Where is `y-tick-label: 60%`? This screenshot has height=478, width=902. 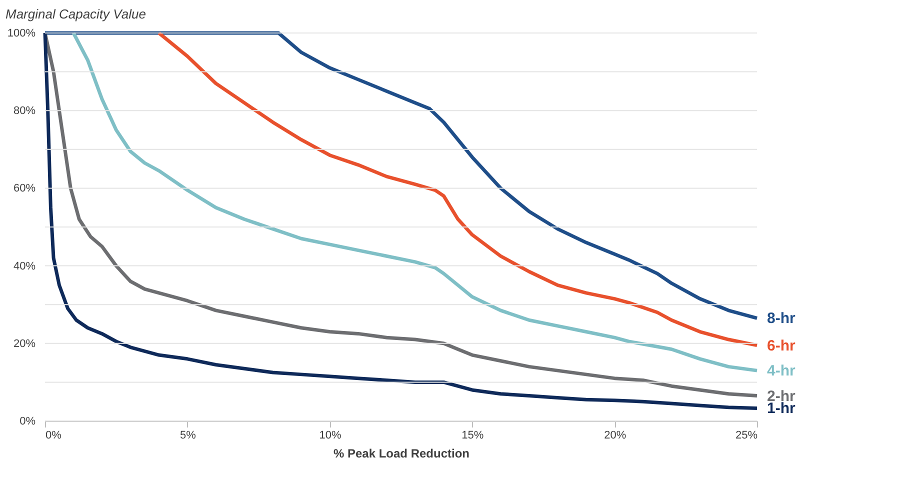
y-tick-label: 60% is located at coordinates (24, 188).